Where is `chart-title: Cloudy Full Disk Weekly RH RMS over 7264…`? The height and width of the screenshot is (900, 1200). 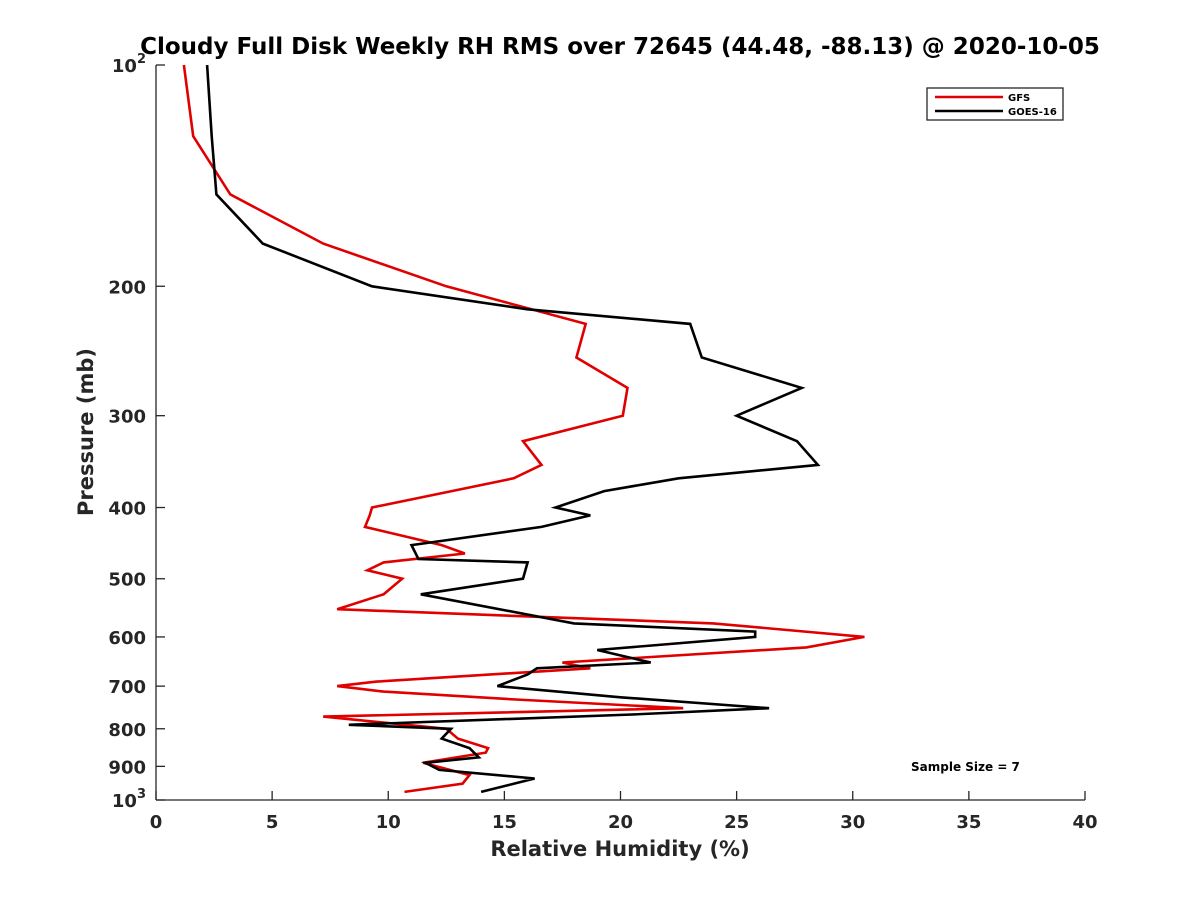 chart-title: Cloudy Full Disk Weekly RH RMS over 7264… is located at coordinates (620, 47).